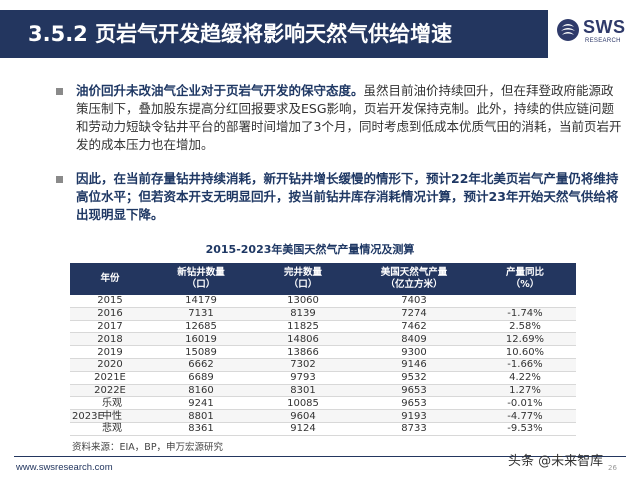  Describe the element at coordinates (414, 378) in the screenshot. I see `table-cell: 9532` at that location.